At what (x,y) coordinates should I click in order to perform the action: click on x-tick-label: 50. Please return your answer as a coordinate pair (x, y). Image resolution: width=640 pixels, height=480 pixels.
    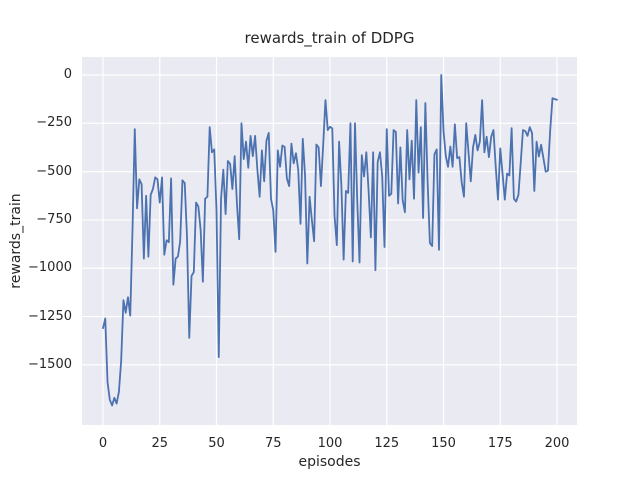
    Looking at the image, I should click on (216, 443).